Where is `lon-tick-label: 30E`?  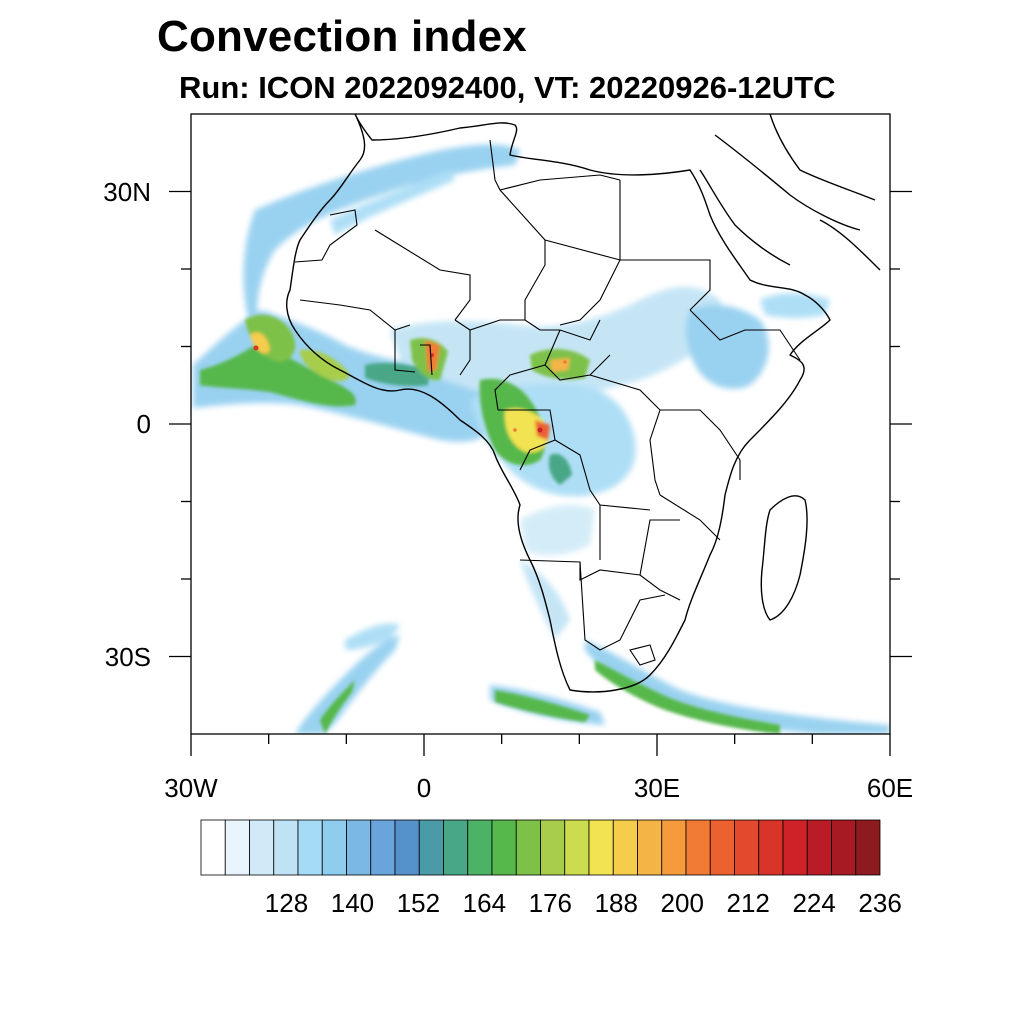
lon-tick-label: 30E is located at coordinates (657, 788).